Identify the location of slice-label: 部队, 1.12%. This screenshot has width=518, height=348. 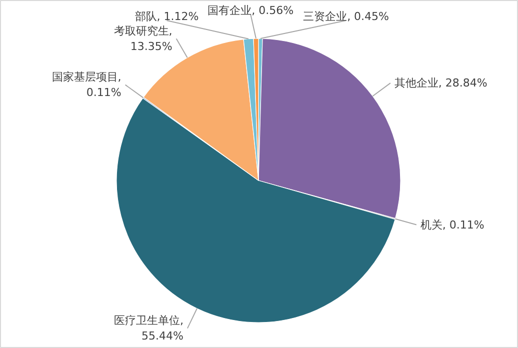
(166, 16).